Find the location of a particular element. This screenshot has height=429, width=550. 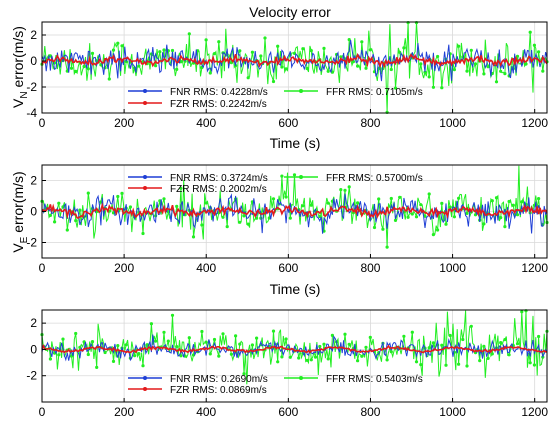

x-tick-label: 400 is located at coordinates (206, 268).